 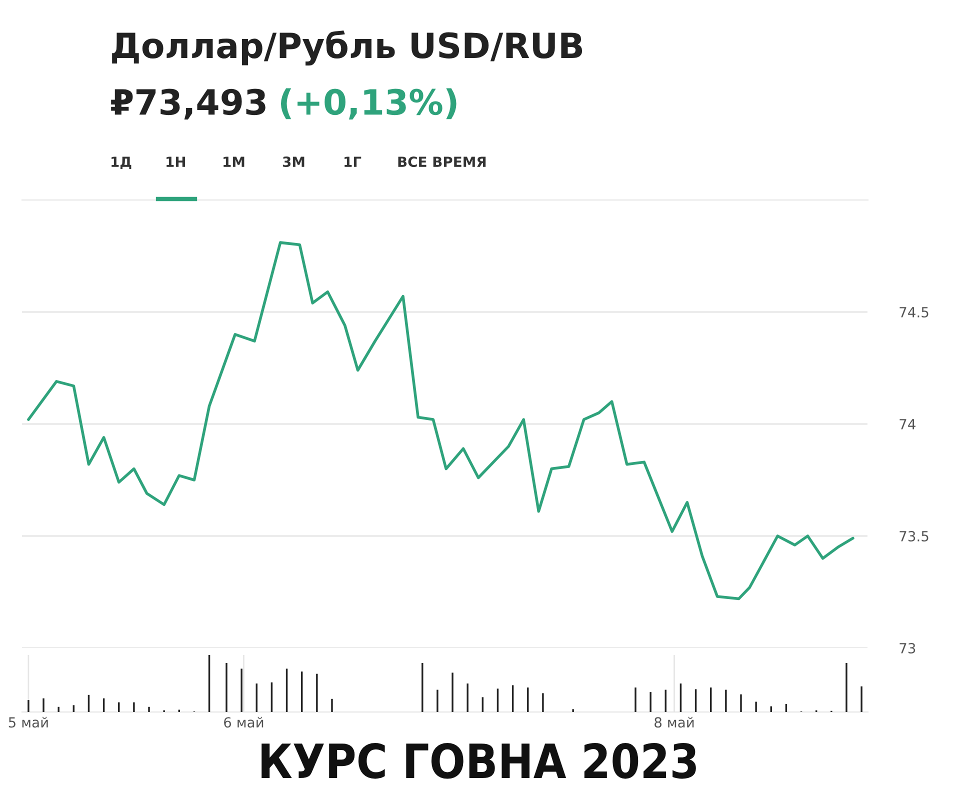 What do you see at coordinates (908, 648) in the screenshot?
I see `y-tick-label: 73` at bounding box center [908, 648].